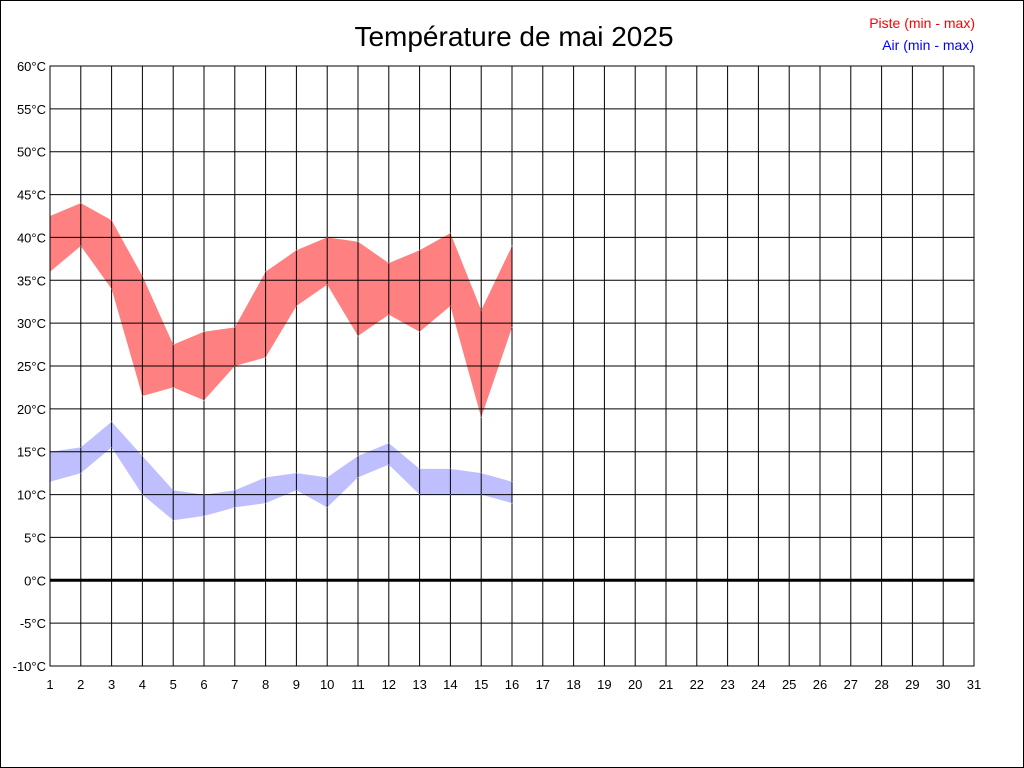 Image resolution: width=1024 pixels, height=768 pixels. Describe the element at coordinates (35, 537) in the screenshot. I see `y-tick-label: 5°C` at that location.